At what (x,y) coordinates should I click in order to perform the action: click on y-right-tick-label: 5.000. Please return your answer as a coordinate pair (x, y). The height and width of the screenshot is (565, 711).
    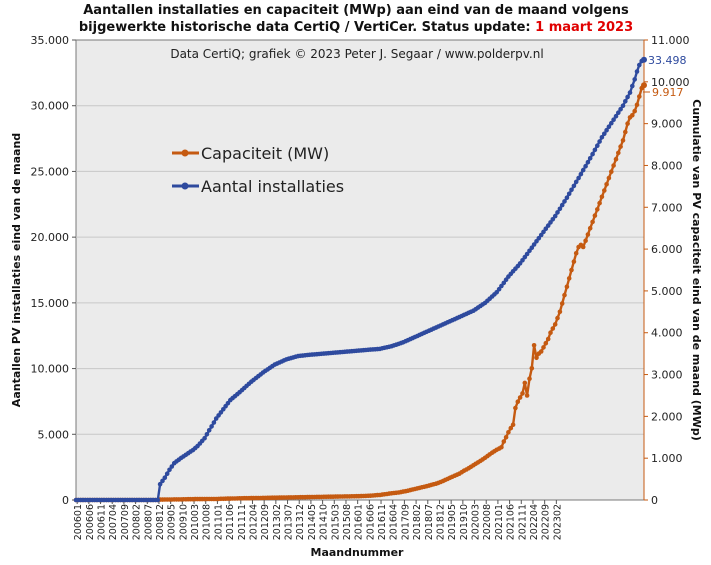
    Looking at the image, I should click on (667, 291).